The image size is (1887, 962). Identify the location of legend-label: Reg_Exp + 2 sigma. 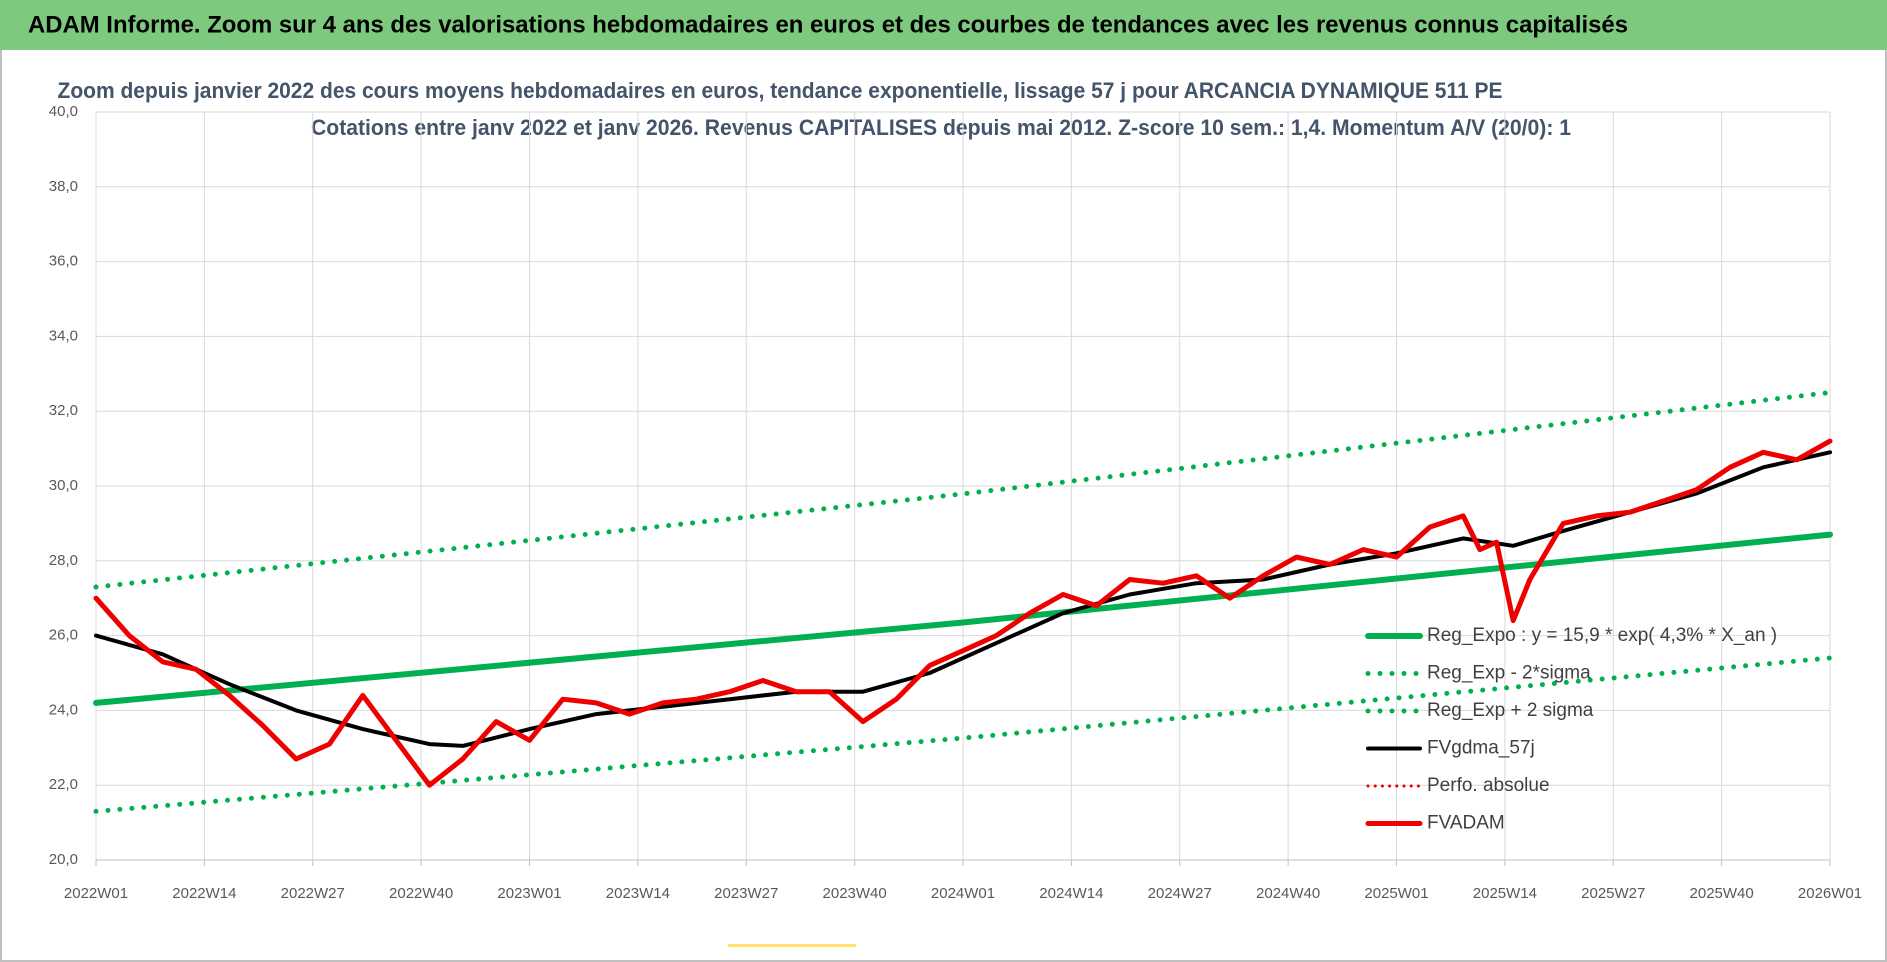
(1510, 710).